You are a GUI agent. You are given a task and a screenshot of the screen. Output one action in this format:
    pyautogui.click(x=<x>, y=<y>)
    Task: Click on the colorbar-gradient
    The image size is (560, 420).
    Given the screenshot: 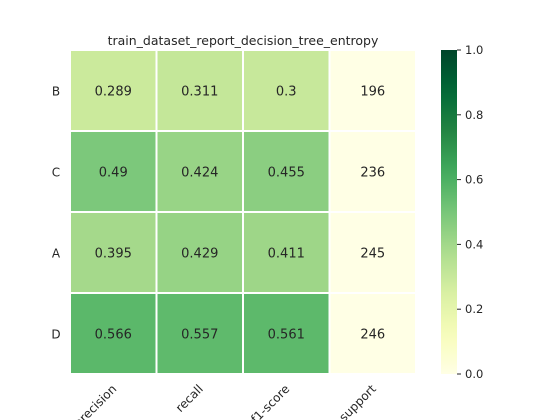 What is the action you would take?
    pyautogui.click(x=449, y=212)
    